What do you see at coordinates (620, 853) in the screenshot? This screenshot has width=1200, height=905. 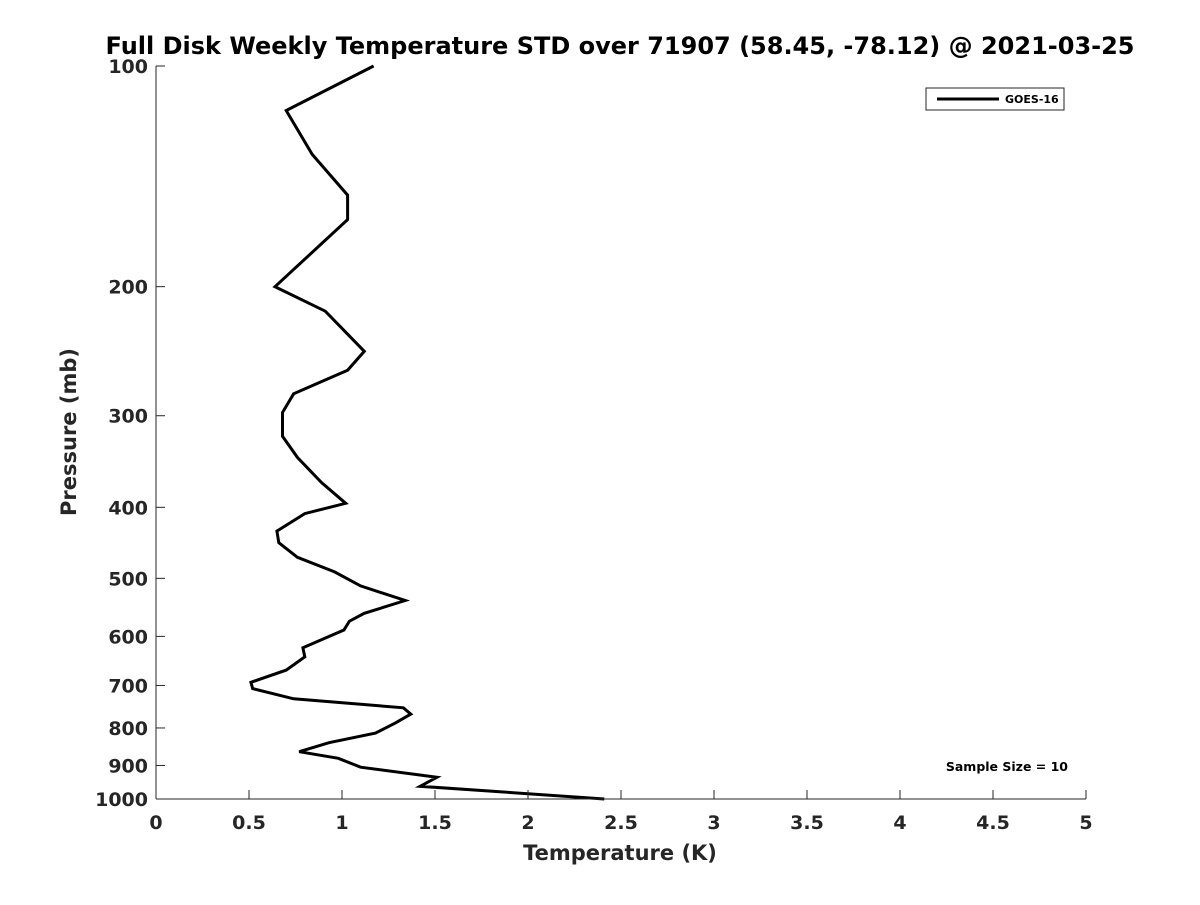 I see `x-axis-label: Temperature (K)` at bounding box center [620, 853].